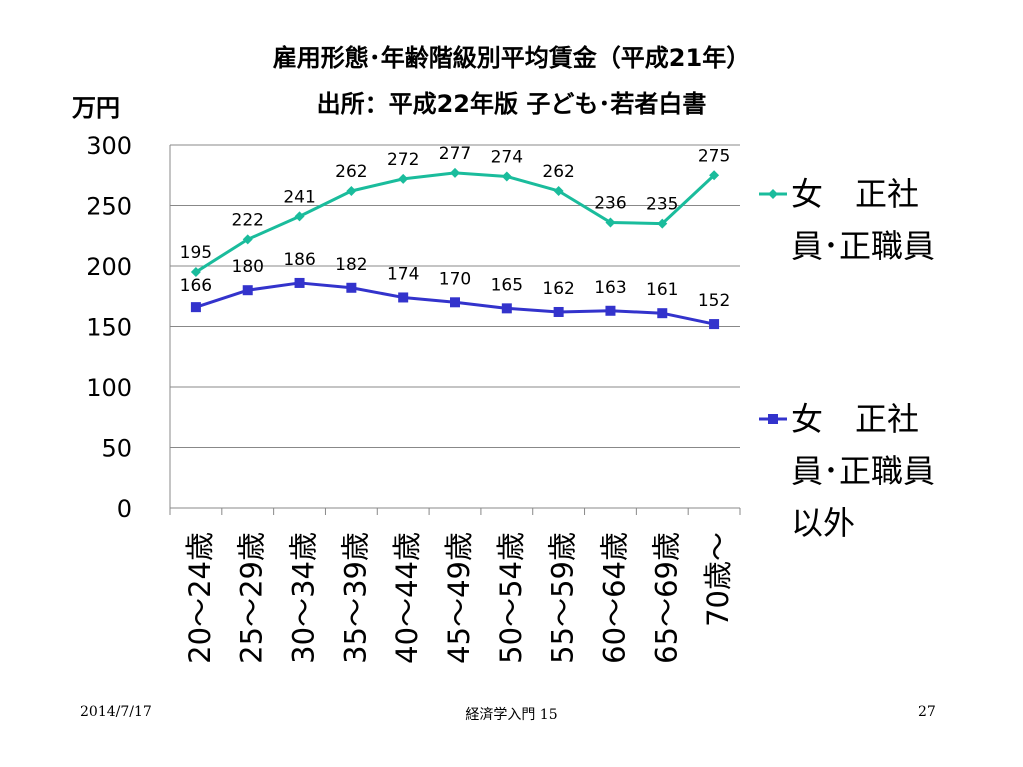 This screenshot has height=767, width=1023. Describe the element at coordinates (403, 274) in the screenshot. I see `data-label: 174` at that location.